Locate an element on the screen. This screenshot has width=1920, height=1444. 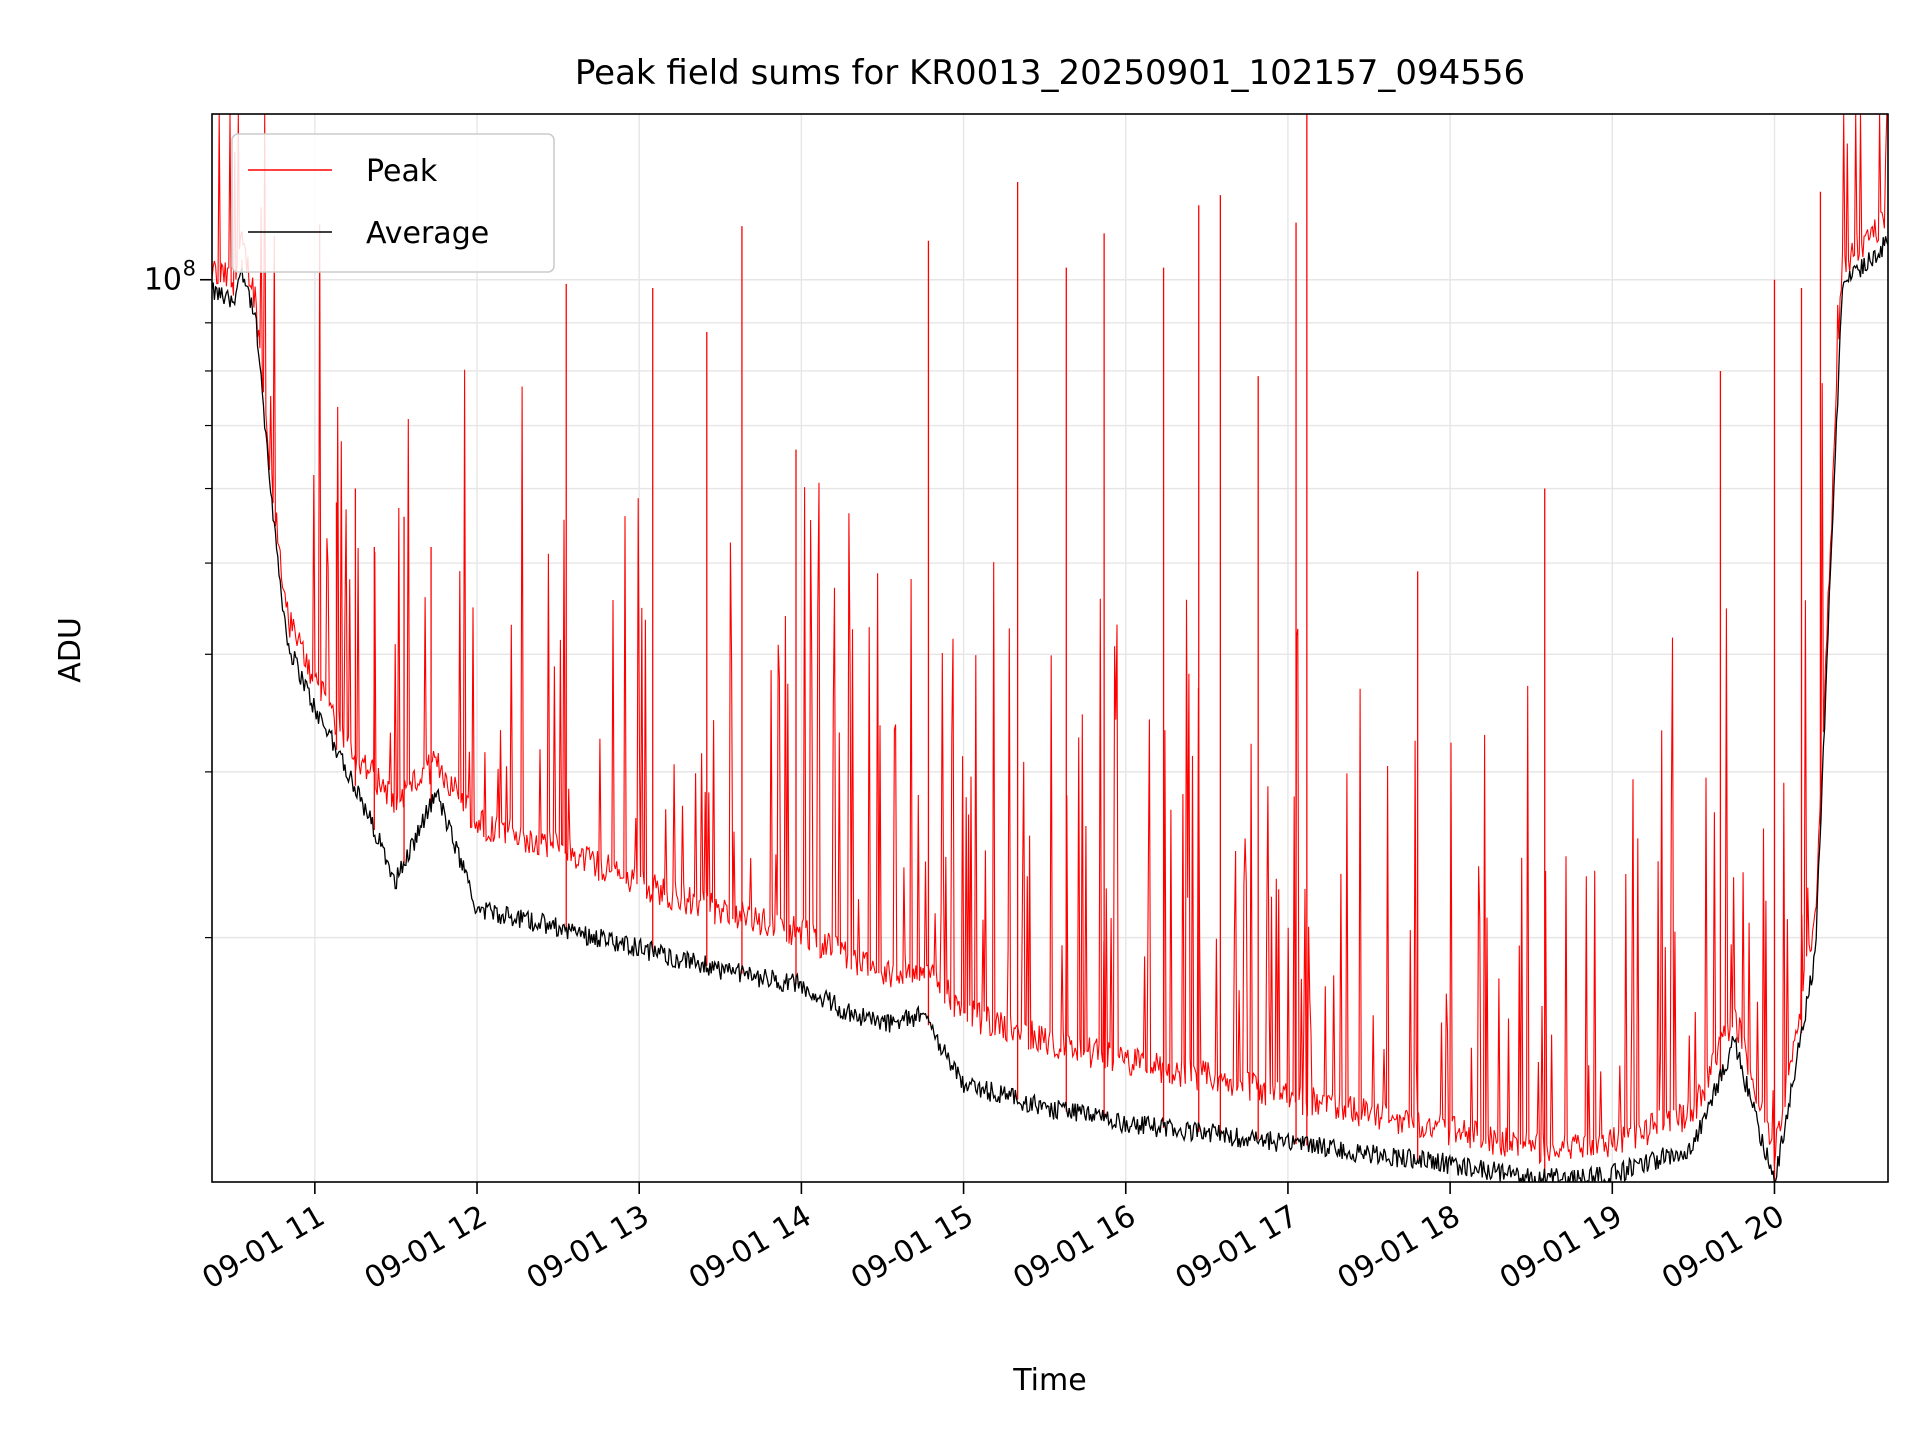
legend-box is located at coordinates (393, 203).